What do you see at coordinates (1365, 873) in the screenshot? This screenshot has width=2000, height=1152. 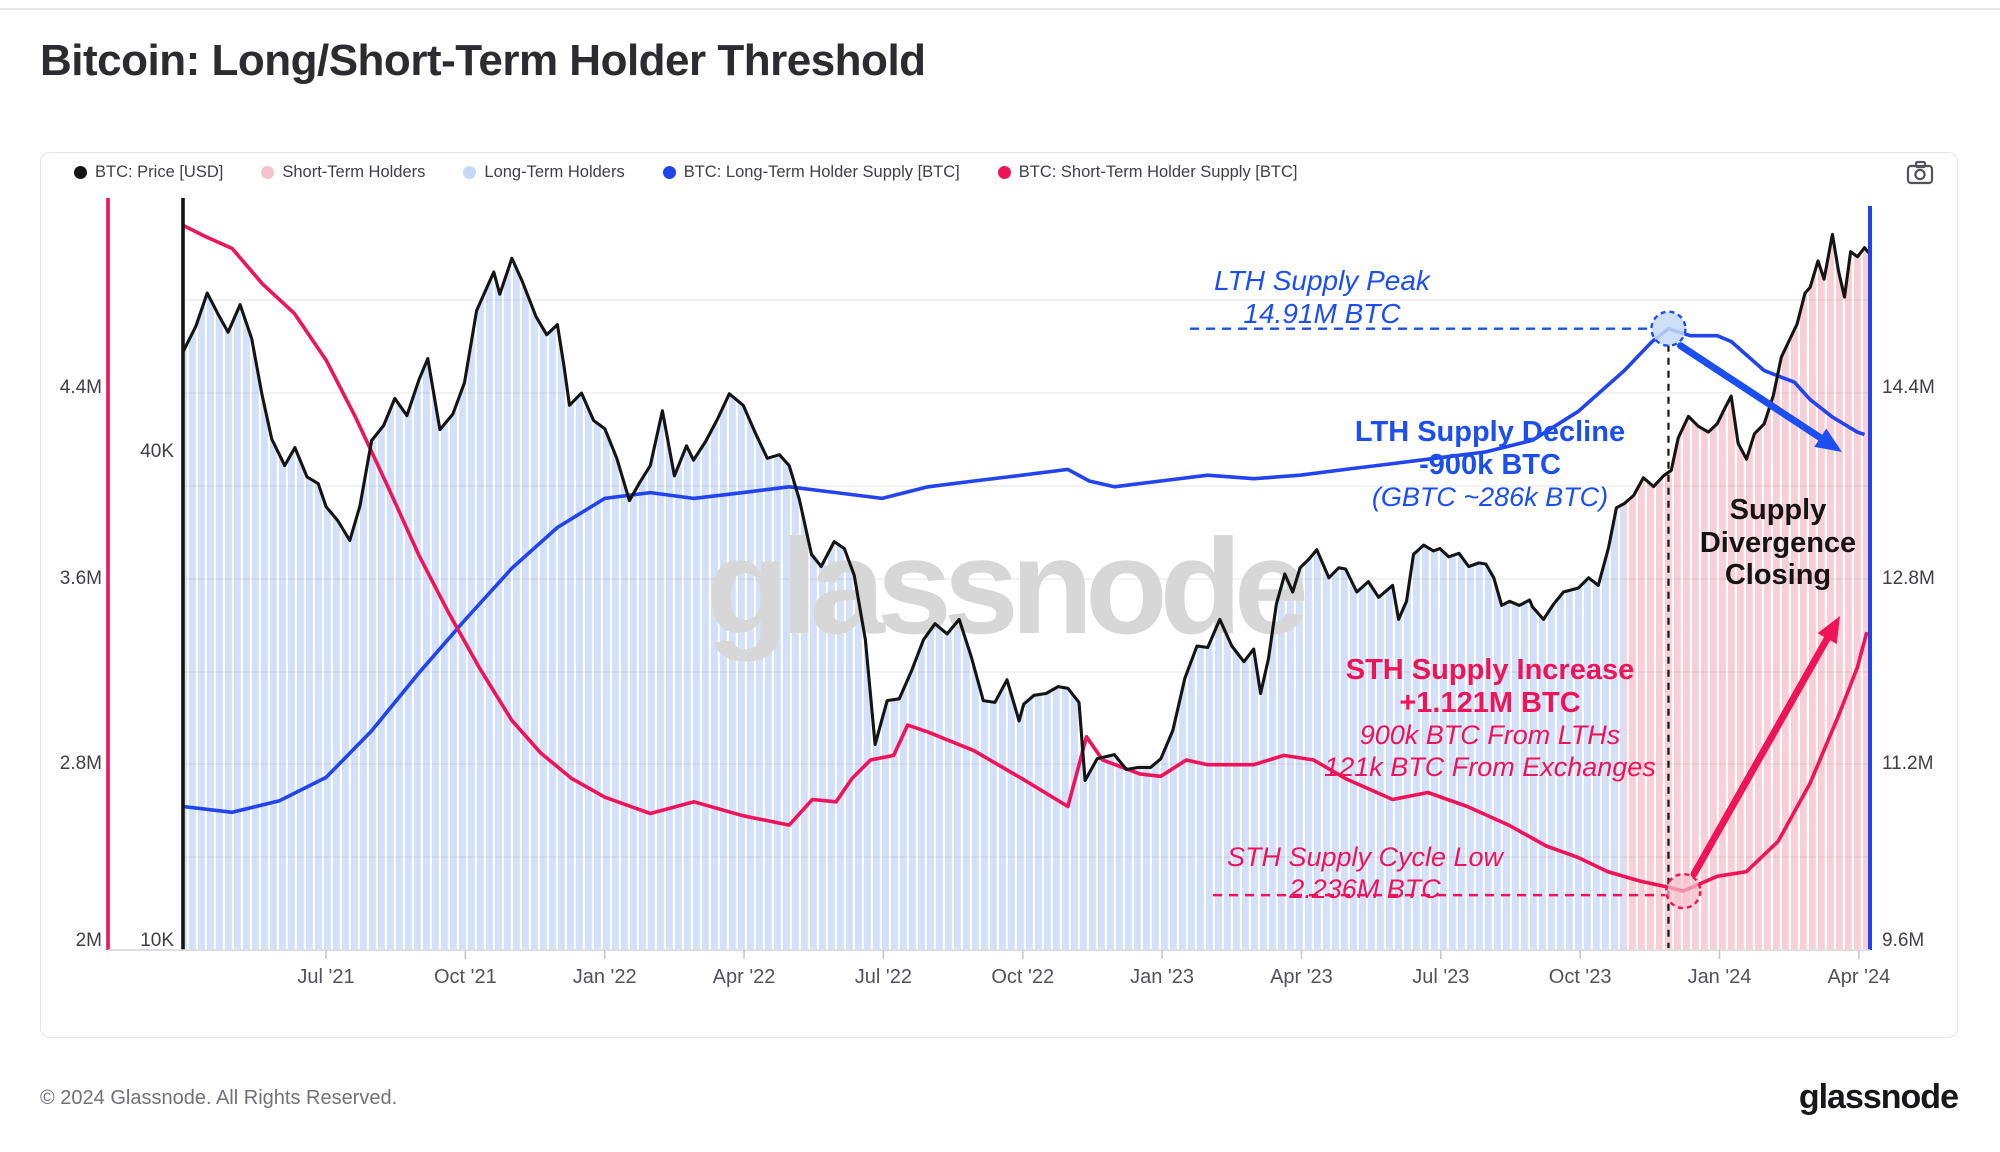 I see `annotation-sth-cycle-low: STH Supply Cycle Low 2.236M BTC` at bounding box center [1365, 873].